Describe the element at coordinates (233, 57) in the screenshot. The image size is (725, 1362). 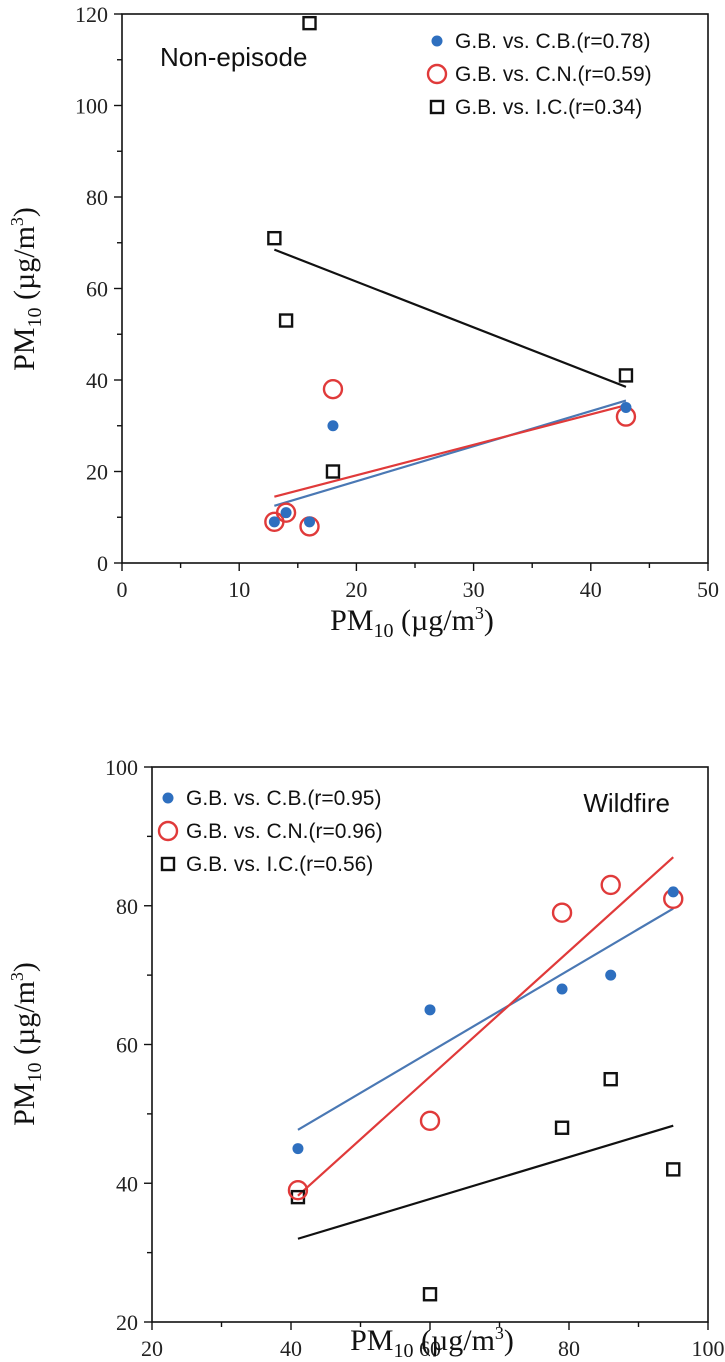
I see `panel-1-label: Non-episode` at that location.